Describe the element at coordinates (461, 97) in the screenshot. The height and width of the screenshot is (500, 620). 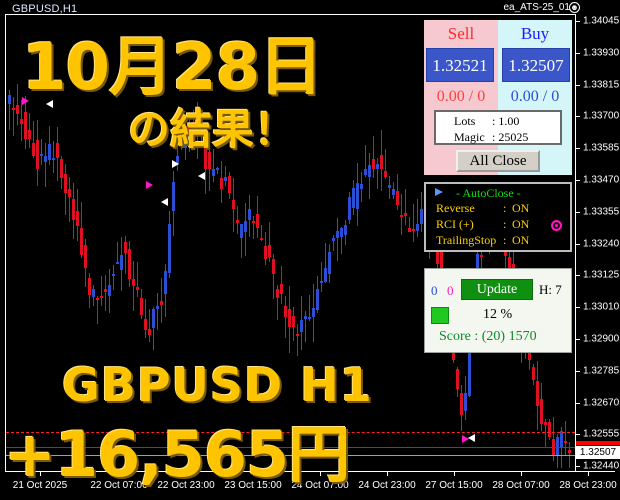
I see `sell-column: Sell 1.32521 0.00 / 0` at that location.